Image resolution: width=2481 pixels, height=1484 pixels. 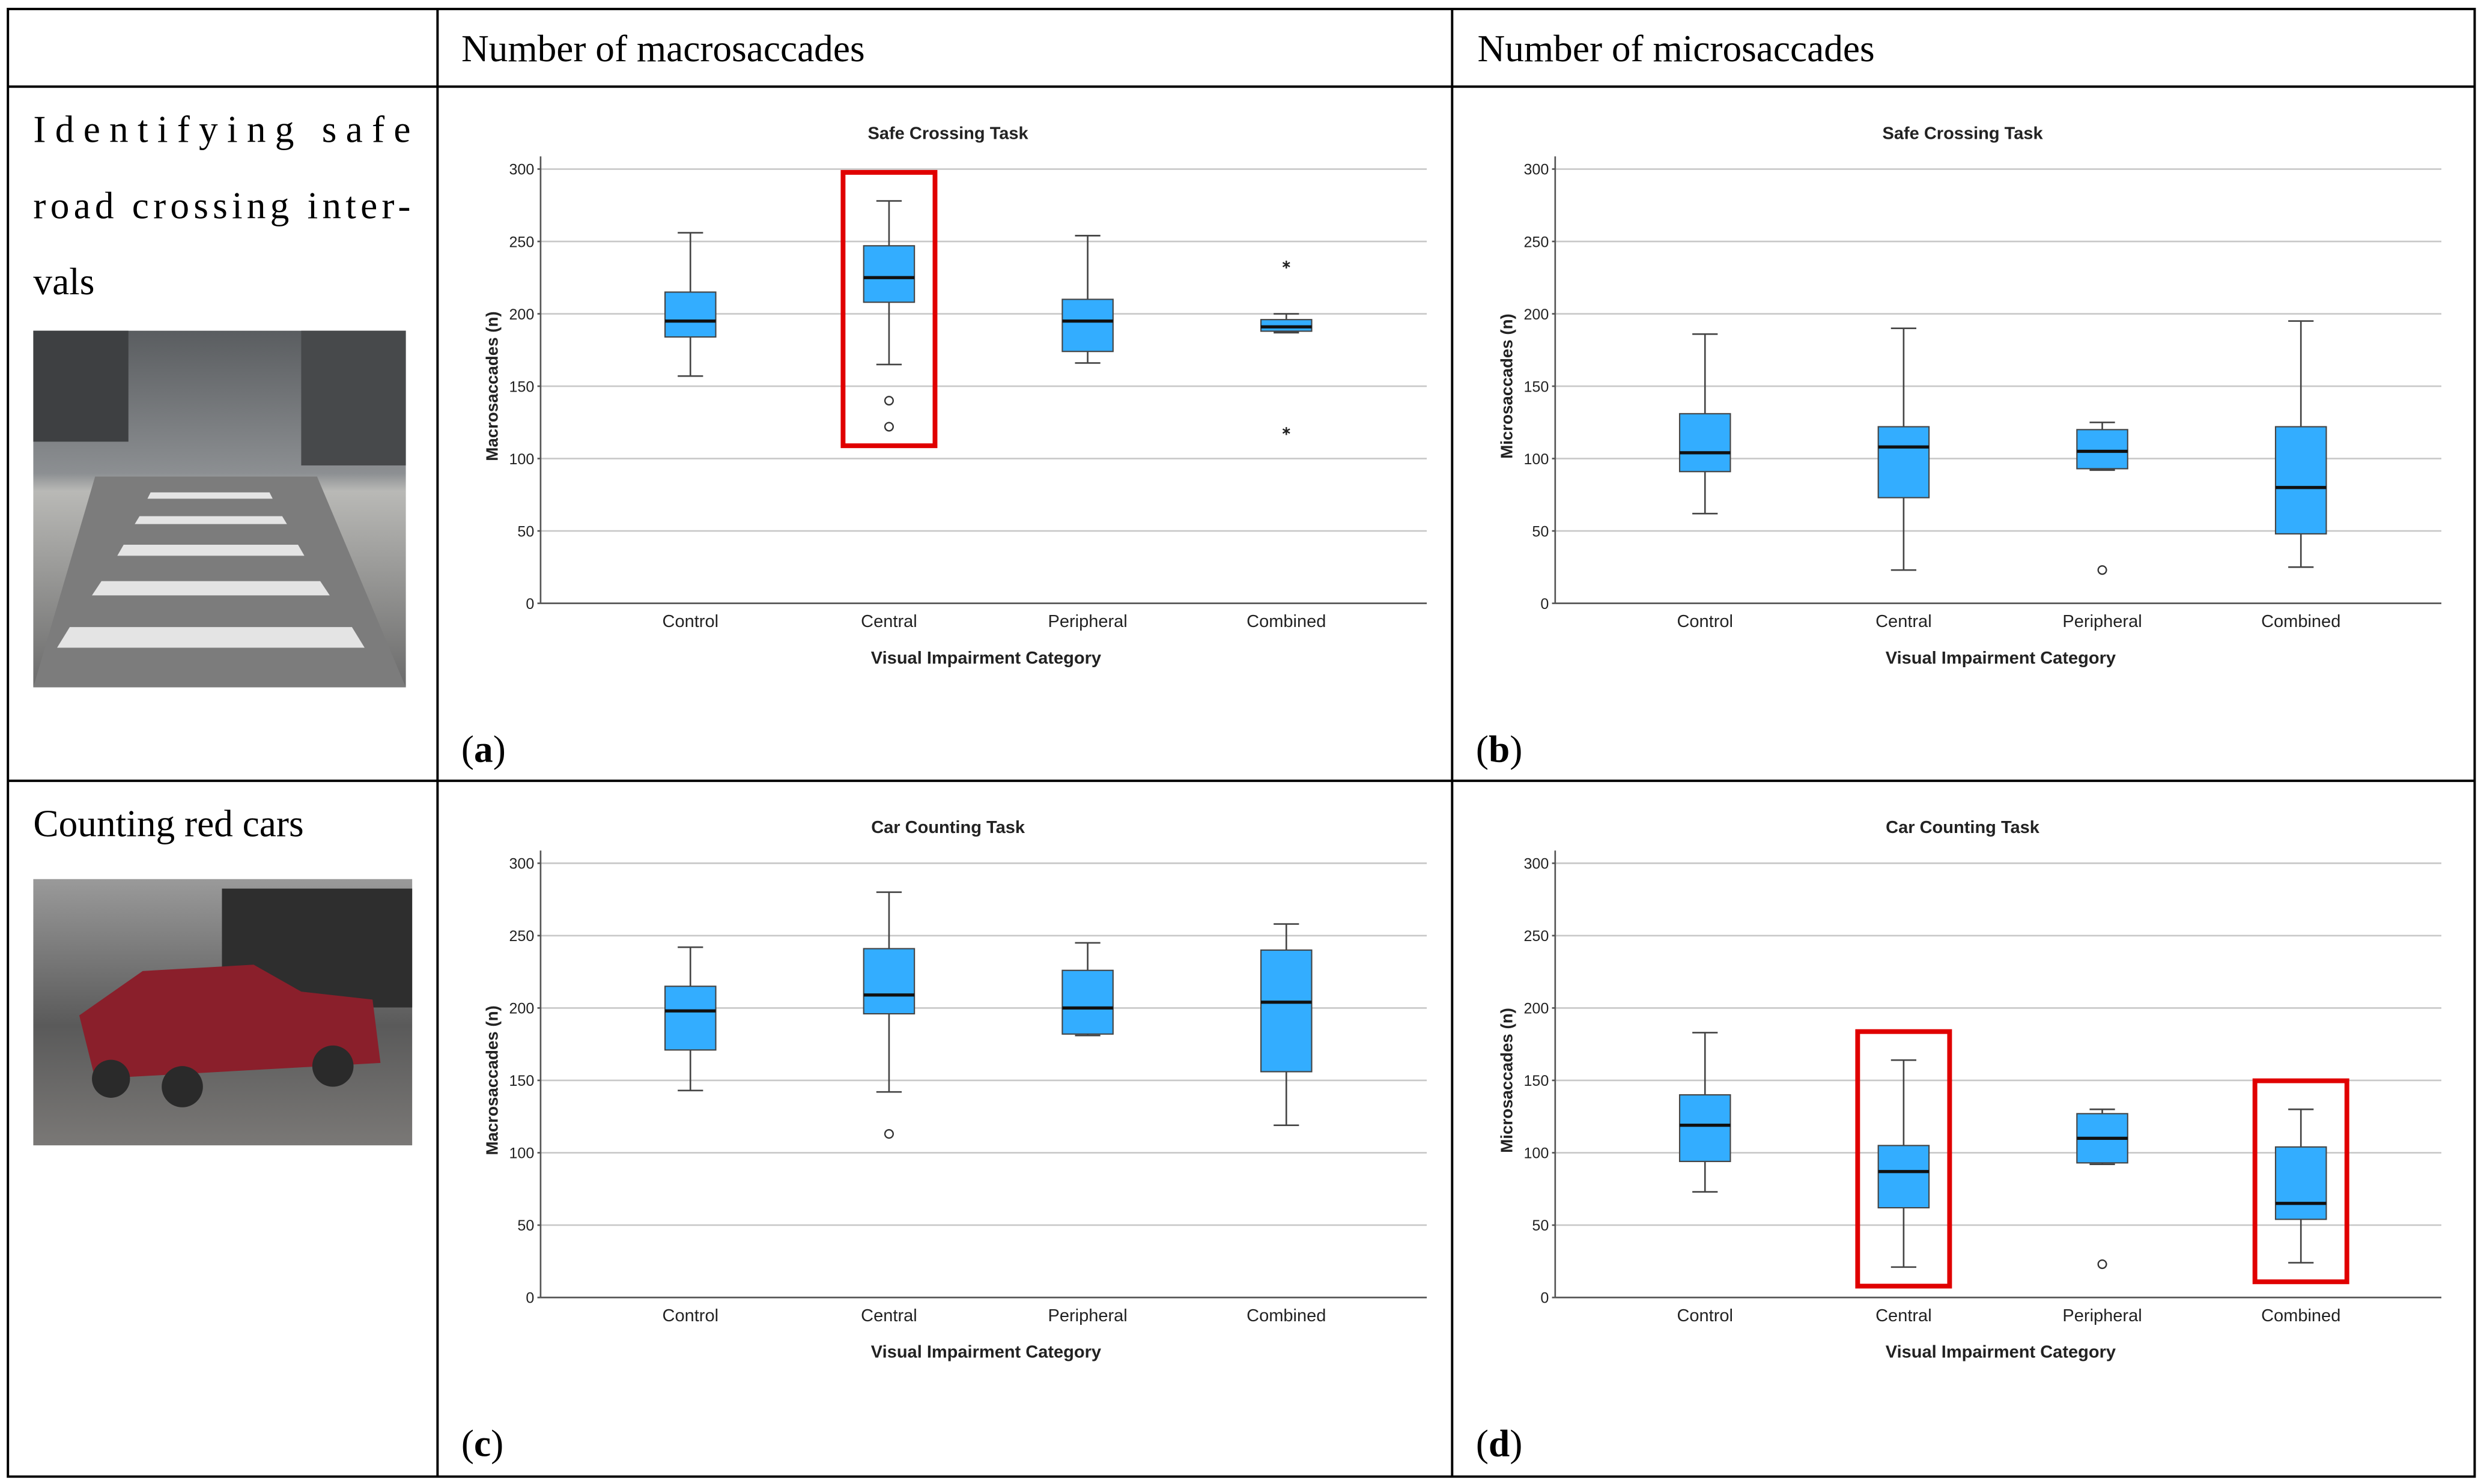 What do you see at coordinates (219, 509) in the screenshot?
I see `crossing-image` at bounding box center [219, 509].